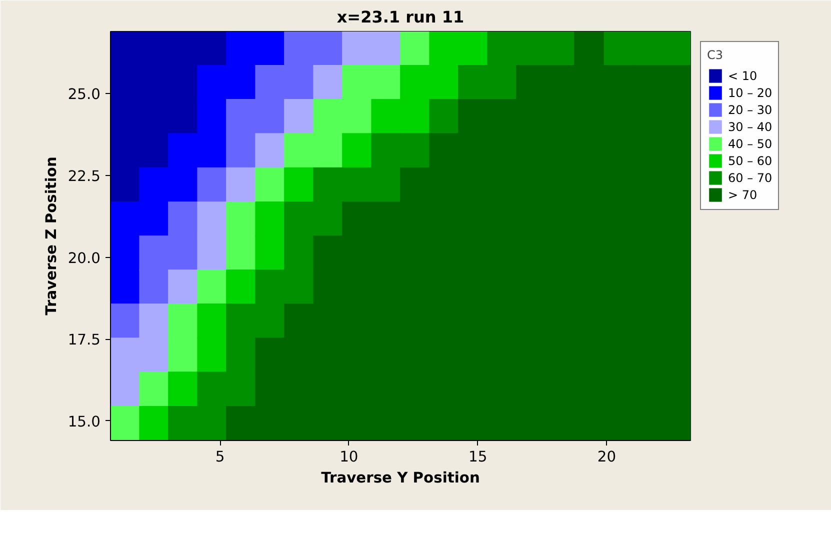 The height and width of the screenshot is (556, 831). Describe the element at coordinates (84, 340) in the screenshot. I see `y-tick-label: 17.5` at that location.